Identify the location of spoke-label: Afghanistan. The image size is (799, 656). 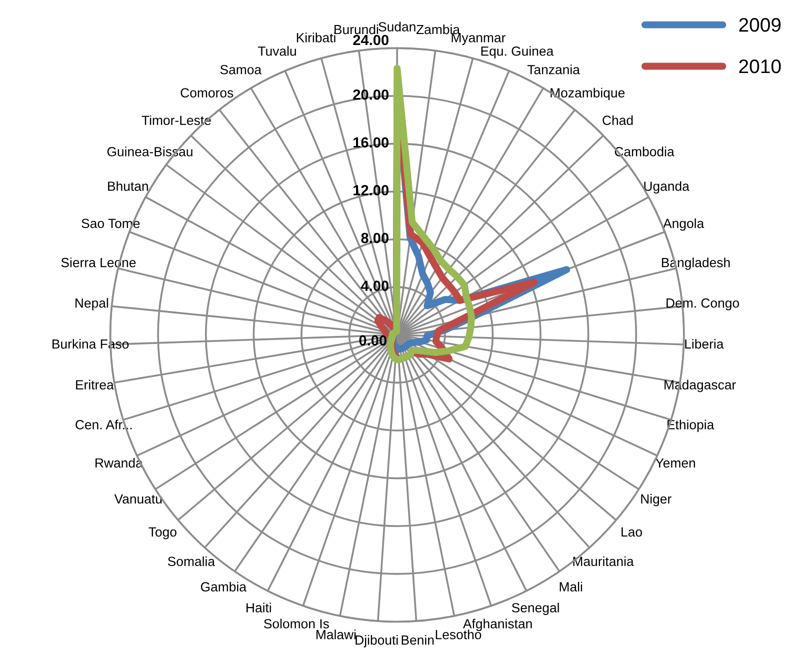
(497, 625).